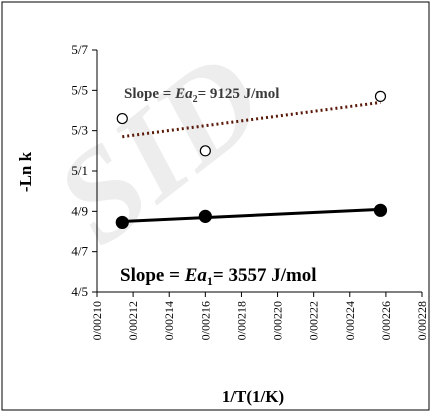 The image size is (431, 412). I want to click on y-tick-label: 4/5, so click(79, 291).